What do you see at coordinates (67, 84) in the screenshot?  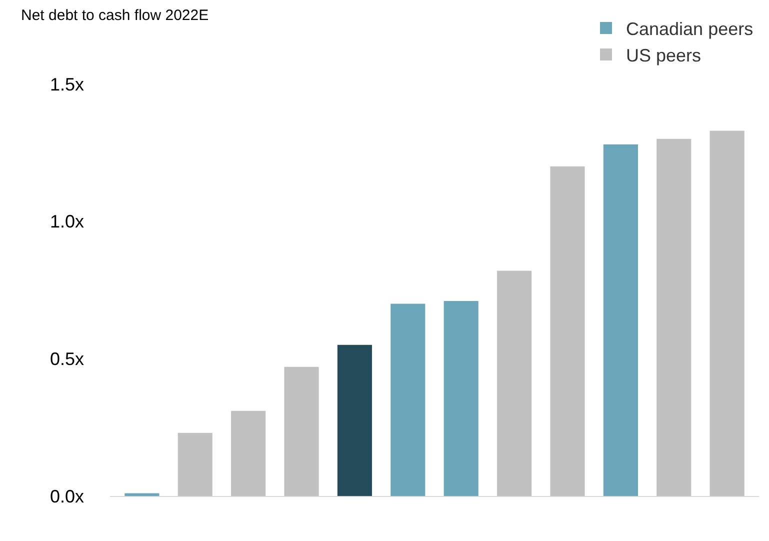 I see `y-tick-label: 1.5x` at bounding box center [67, 84].